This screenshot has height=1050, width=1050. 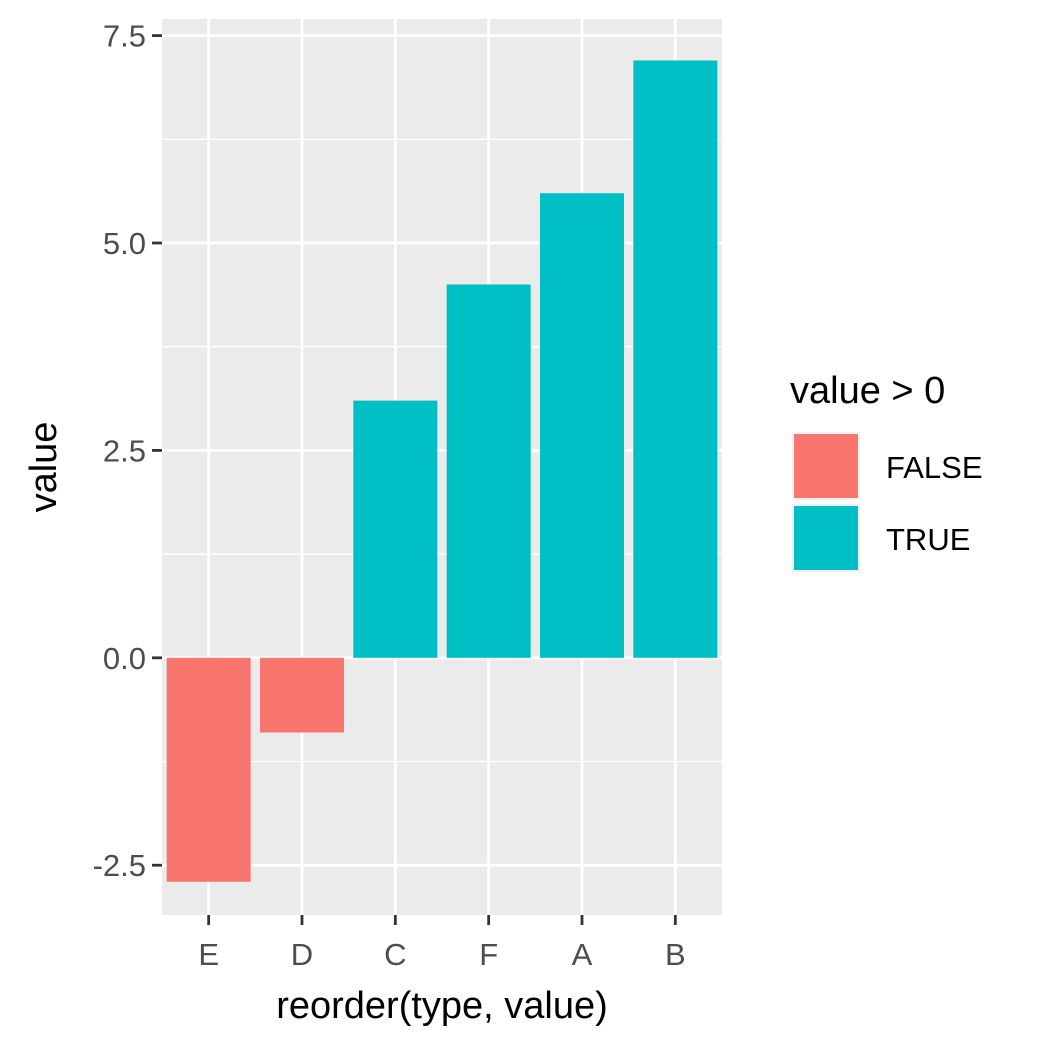 I want to click on x-tick-label: E, so click(x=208, y=954).